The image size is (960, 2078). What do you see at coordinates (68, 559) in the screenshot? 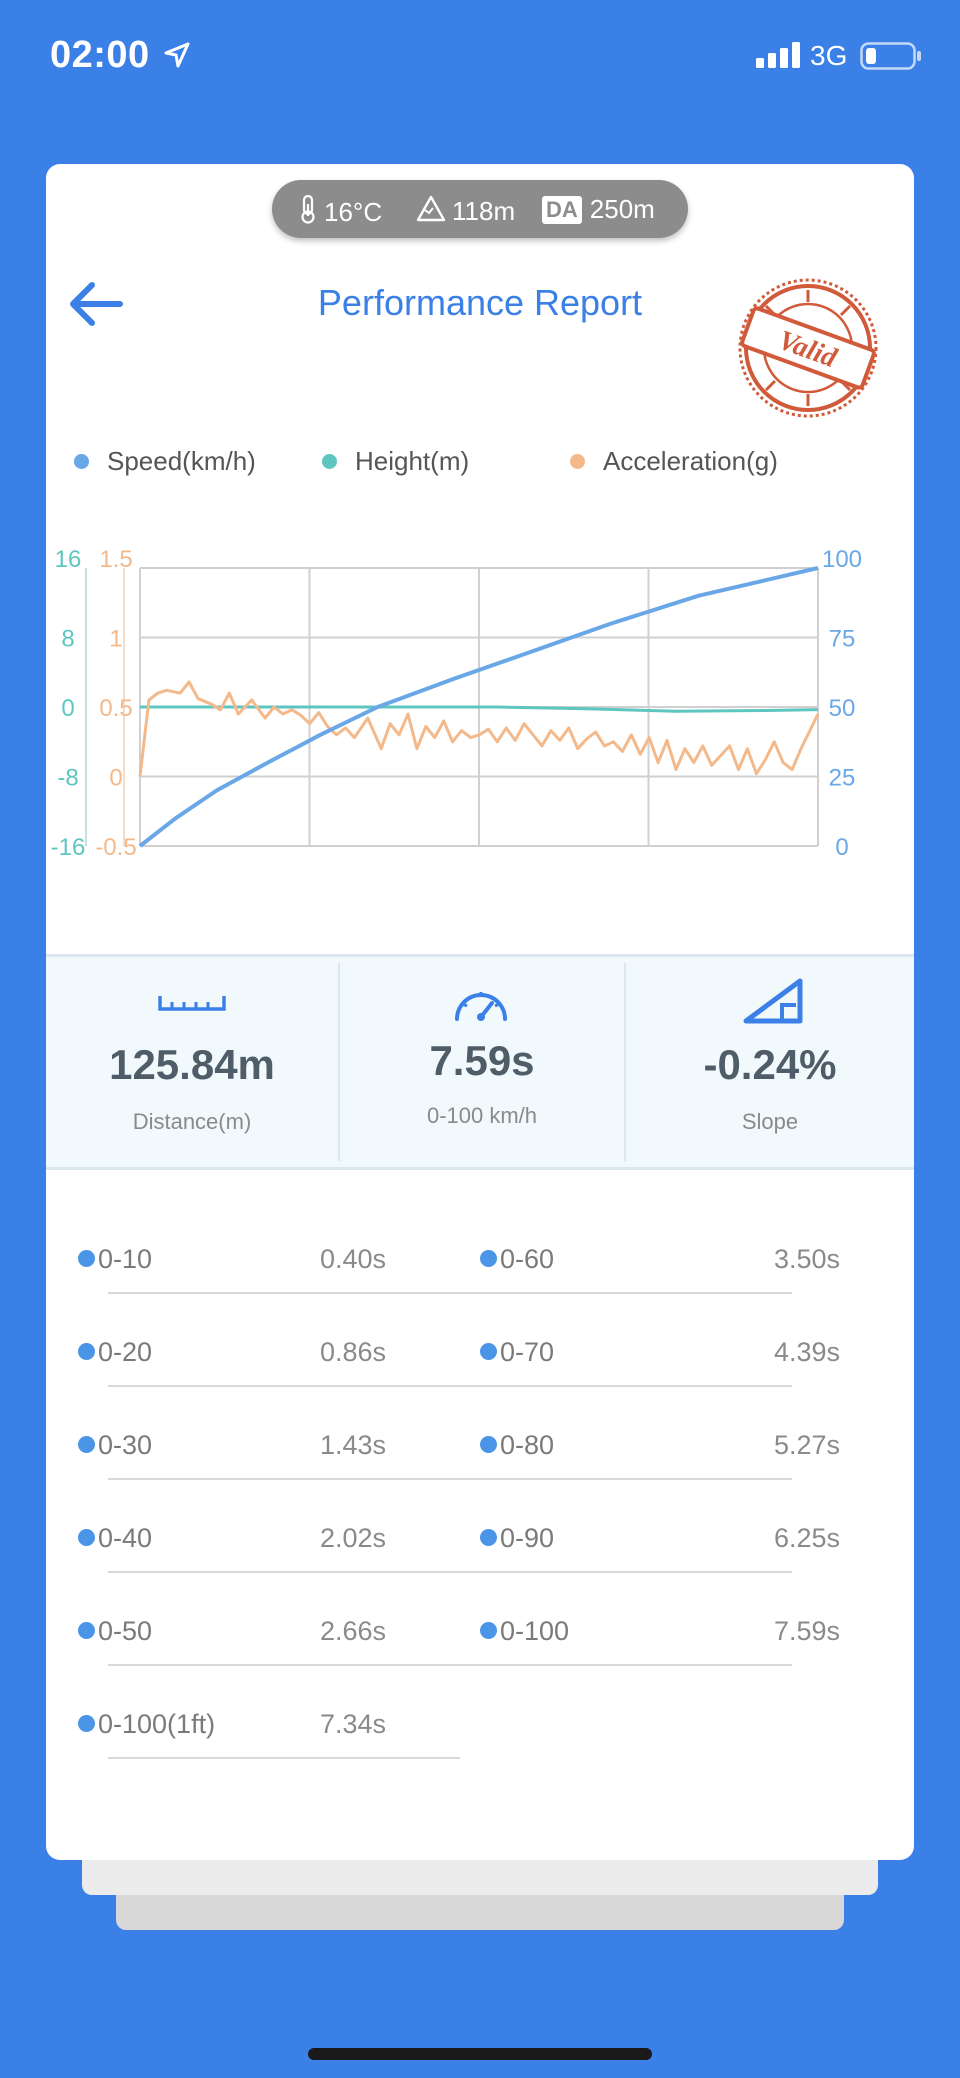
I see `height-tick-label: 16` at bounding box center [68, 559].